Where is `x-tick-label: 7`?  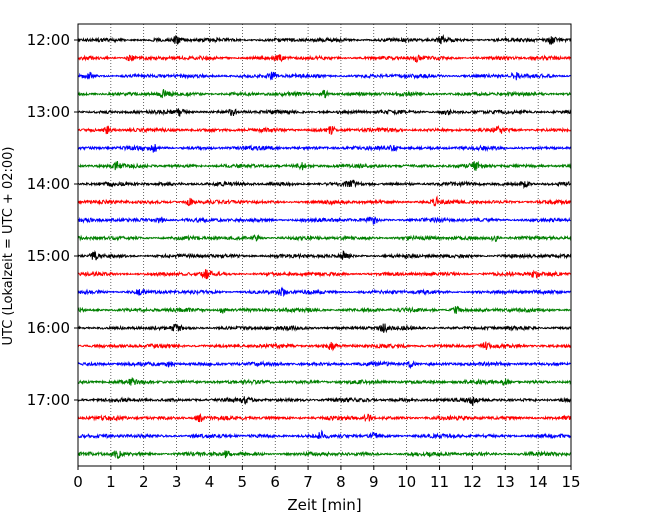
x-tick-label: 7 is located at coordinates (308, 482).